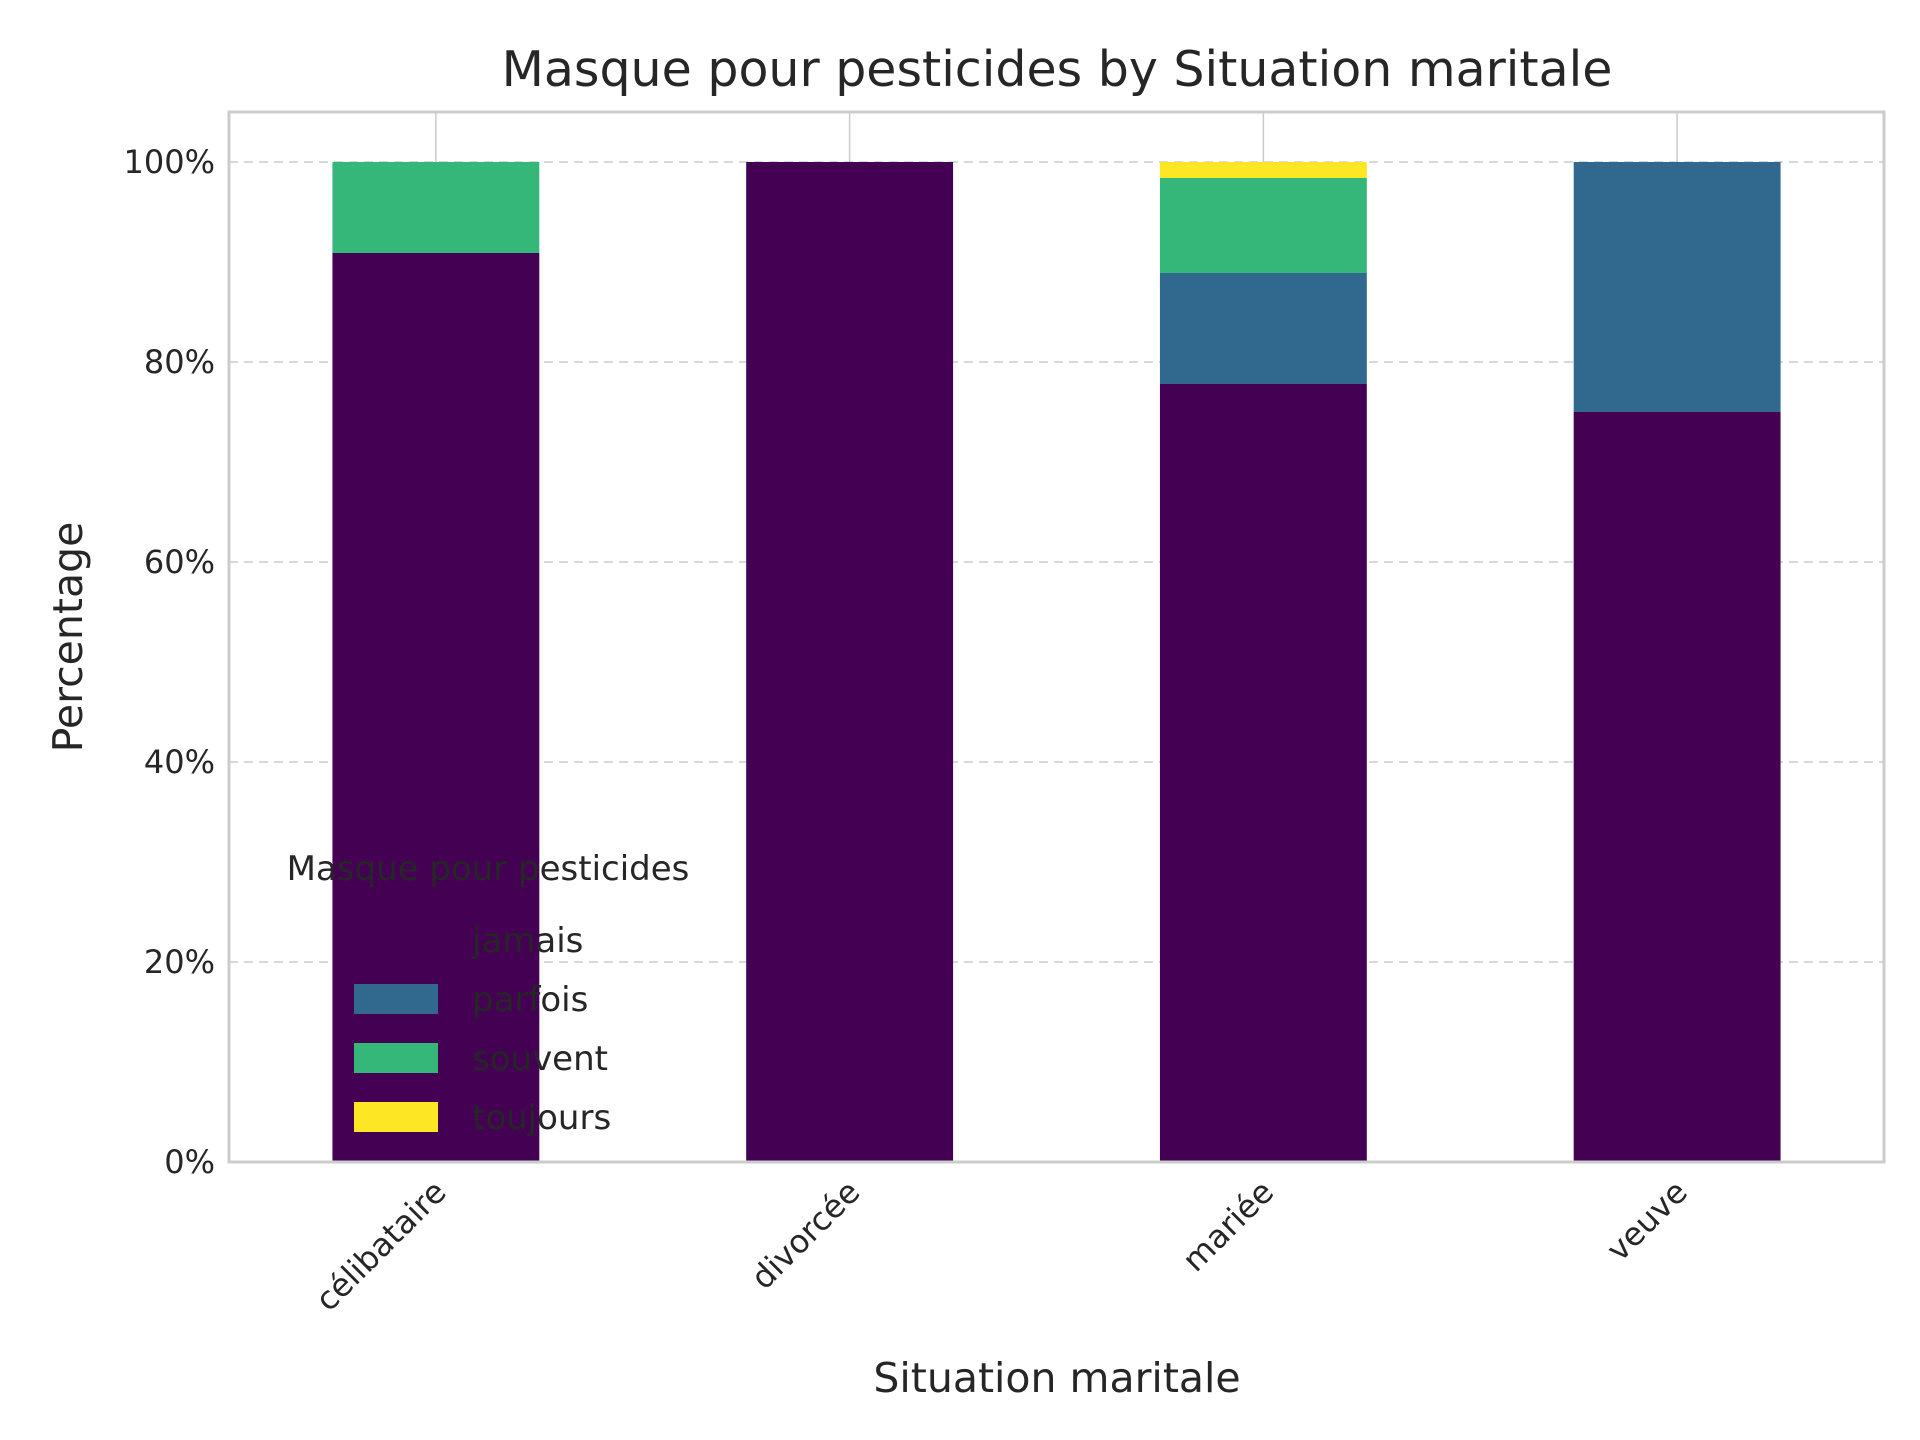  Describe the element at coordinates (169, 162) in the screenshot. I see `y-tick-label: 100%` at that location.